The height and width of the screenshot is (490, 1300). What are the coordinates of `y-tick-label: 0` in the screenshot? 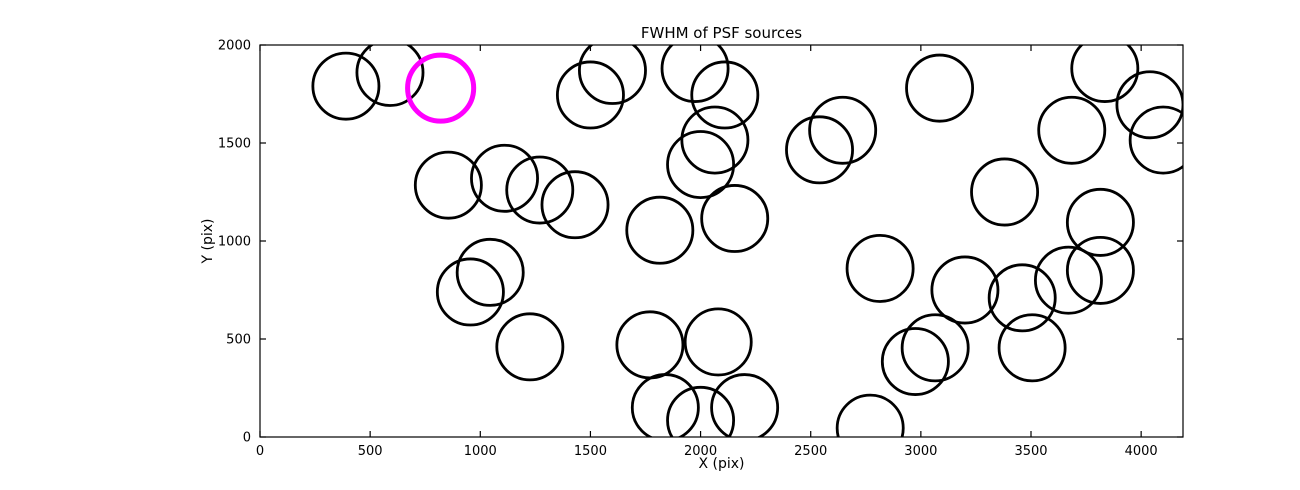 It's located at (247, 438).